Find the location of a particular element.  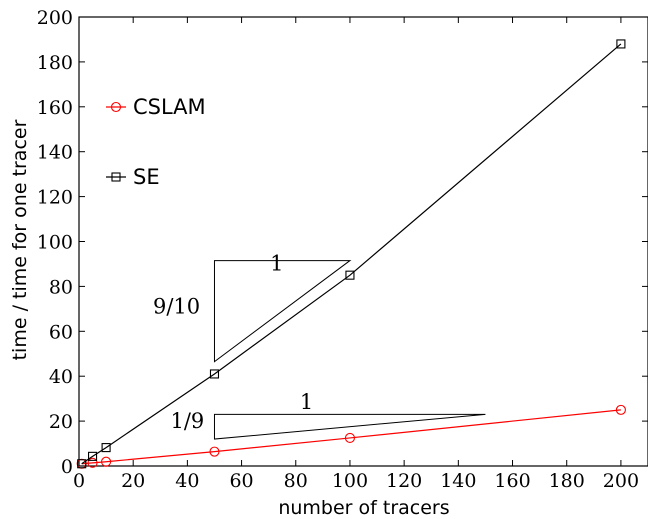

x-axis-label: number of tracers is located at coordinates (363, 508).